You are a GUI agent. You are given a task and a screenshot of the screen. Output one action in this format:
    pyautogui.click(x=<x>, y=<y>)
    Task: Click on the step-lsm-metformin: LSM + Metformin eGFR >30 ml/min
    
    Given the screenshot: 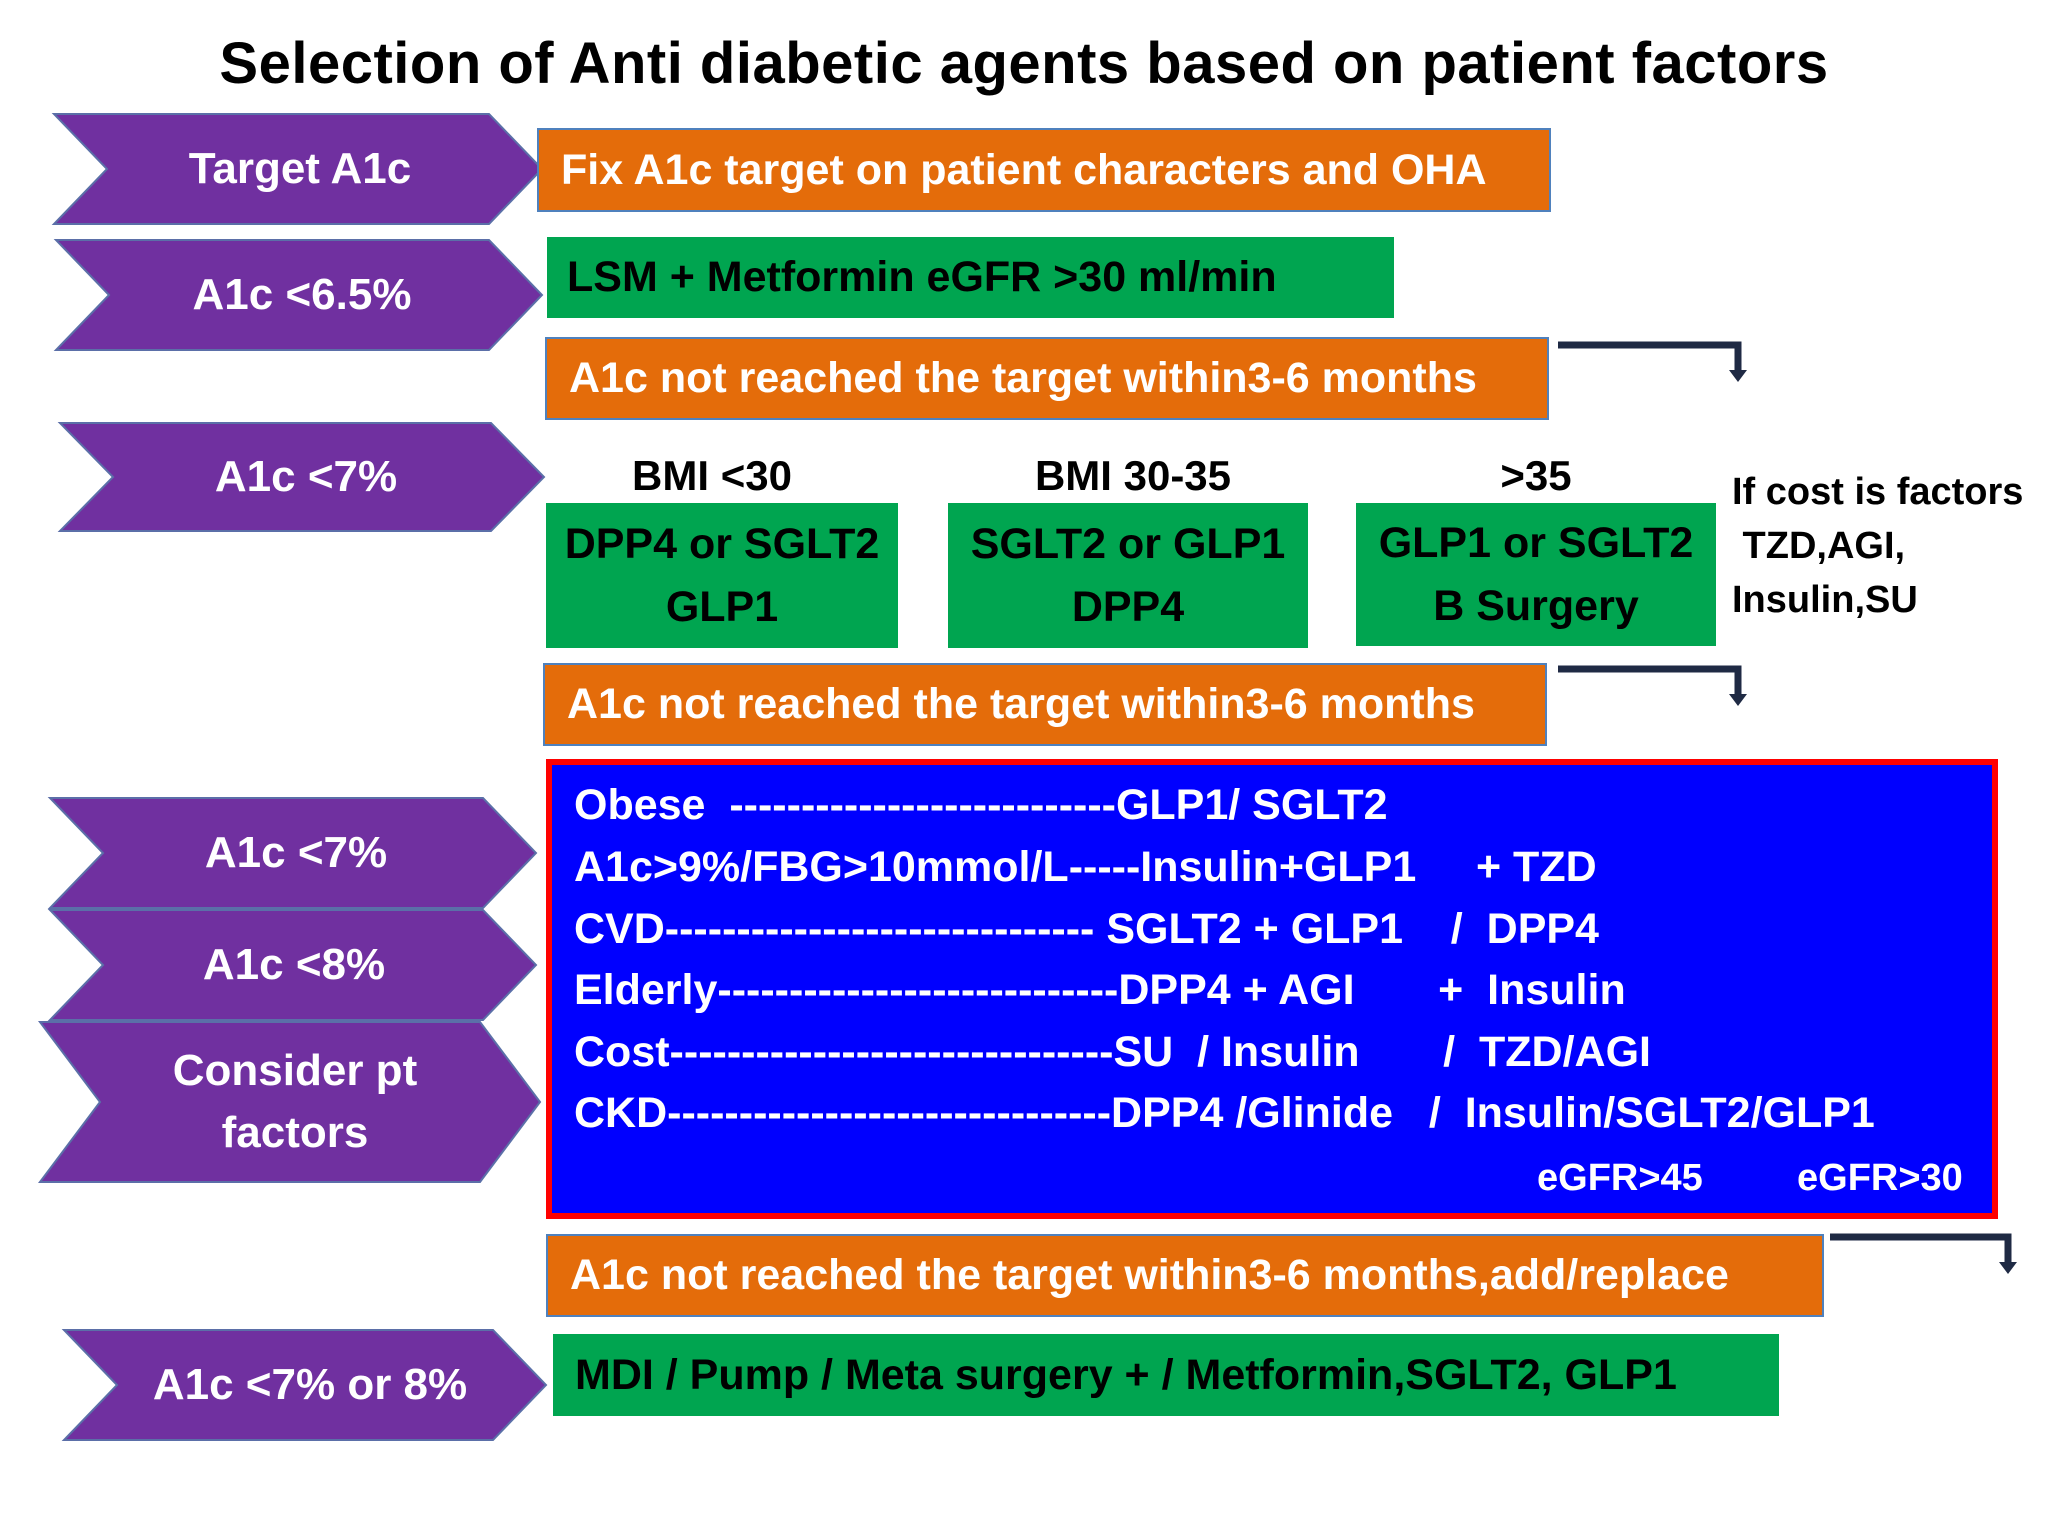 What is the action you would take?
    pyautogui.click(x=970, y=277)
    